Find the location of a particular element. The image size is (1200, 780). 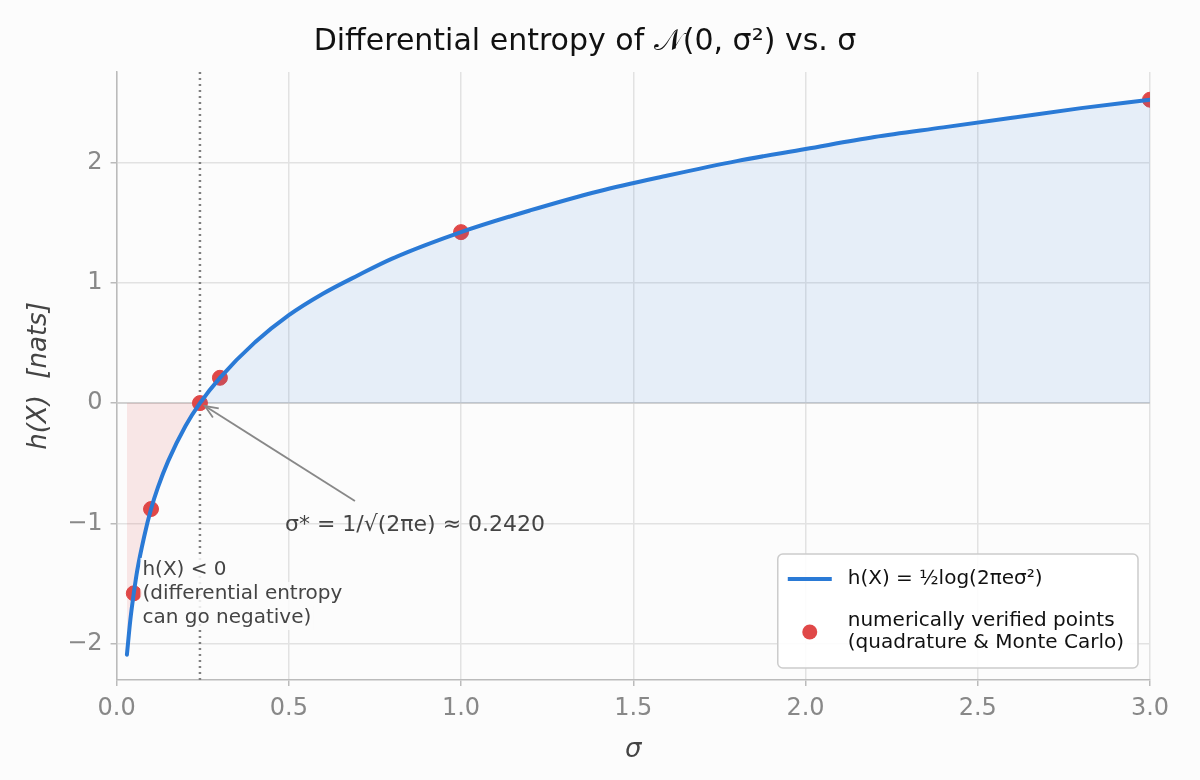

x-axis-title: σ is located at coordinates (634, 748).